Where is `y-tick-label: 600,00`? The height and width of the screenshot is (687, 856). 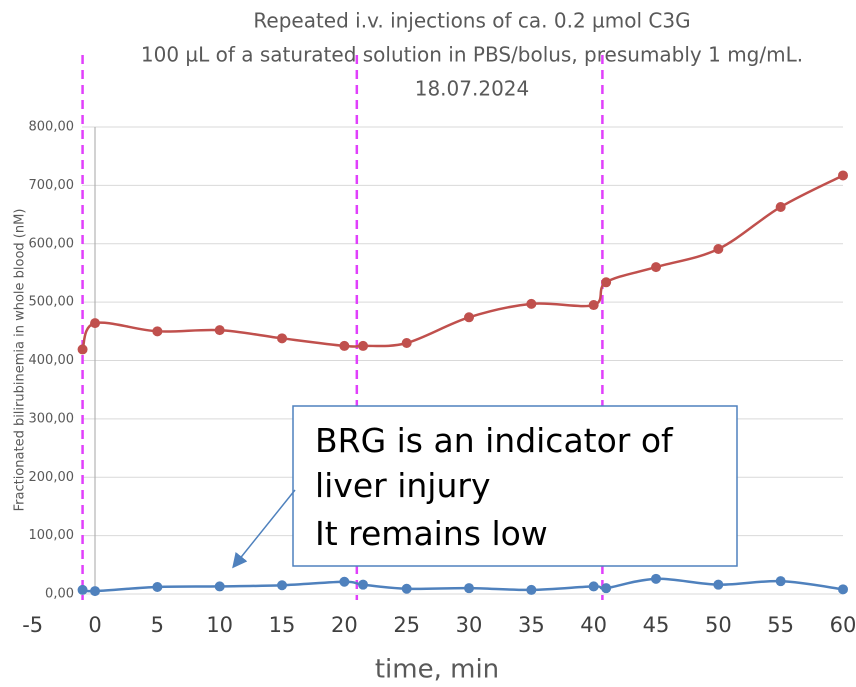
y-tick-label: 600,00 is located at coordinates (52, 243).